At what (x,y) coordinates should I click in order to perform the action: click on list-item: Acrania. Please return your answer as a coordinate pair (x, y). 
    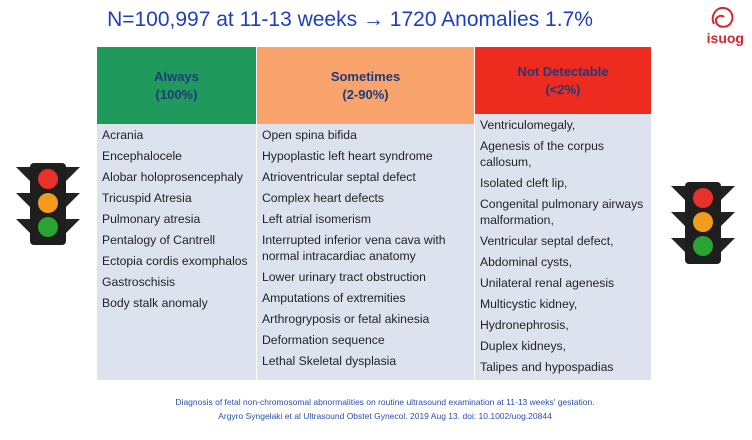
    Looking at the image, I should click on (123, 135).